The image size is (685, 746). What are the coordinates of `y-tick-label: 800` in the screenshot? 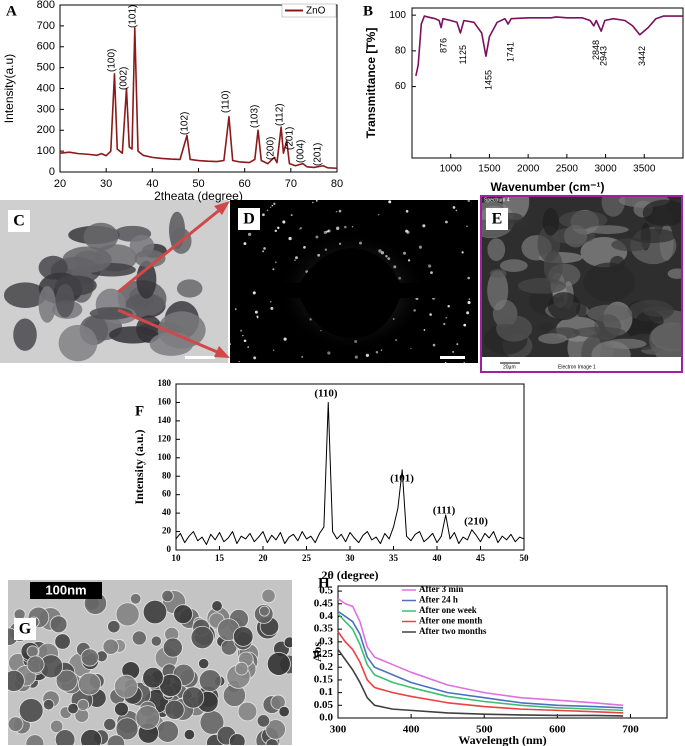 It's located at (46, 5).